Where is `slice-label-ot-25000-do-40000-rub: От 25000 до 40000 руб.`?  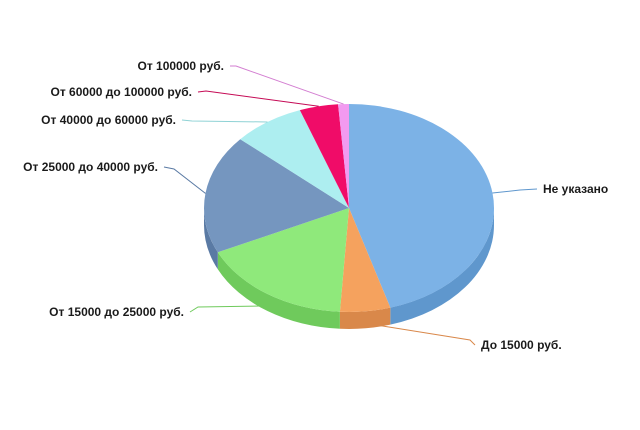 slice-label-ot-25000-do-40000-rub: От 25000 до 40000 руб. is located at coordinates (90, 167).